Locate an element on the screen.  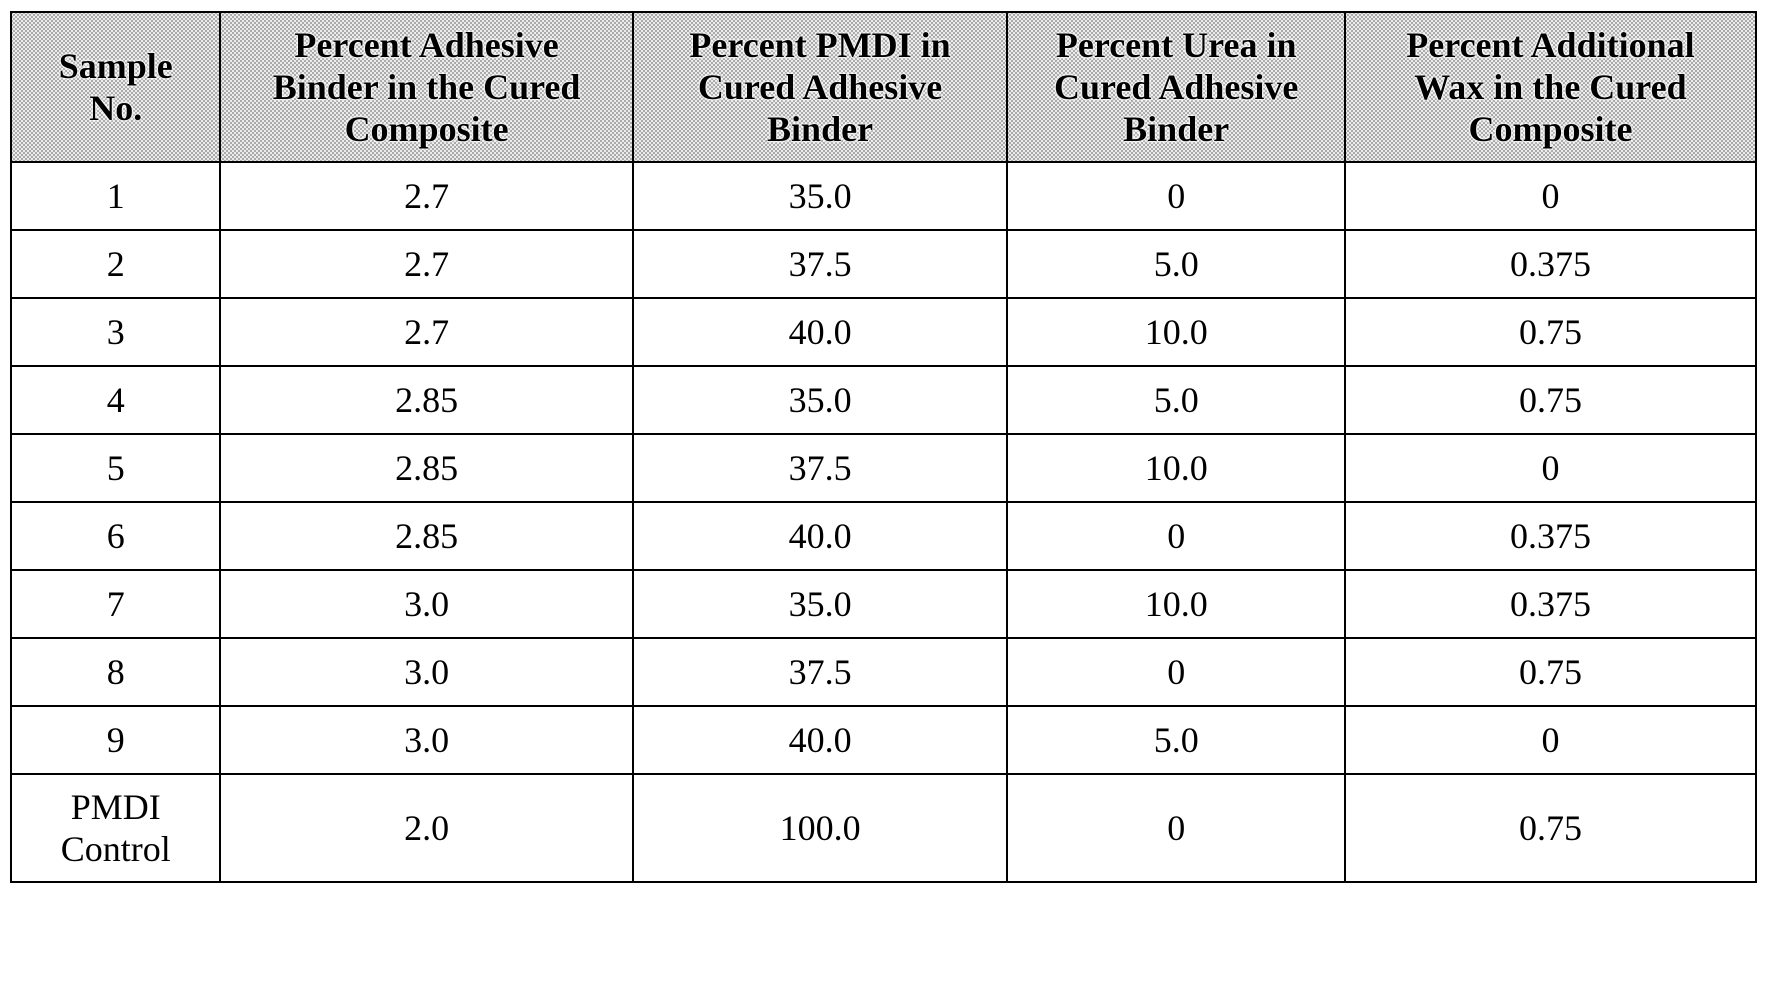
table-row: 3 2.7 40.0 10.0 0.75 is located at coordinates (883, 332).